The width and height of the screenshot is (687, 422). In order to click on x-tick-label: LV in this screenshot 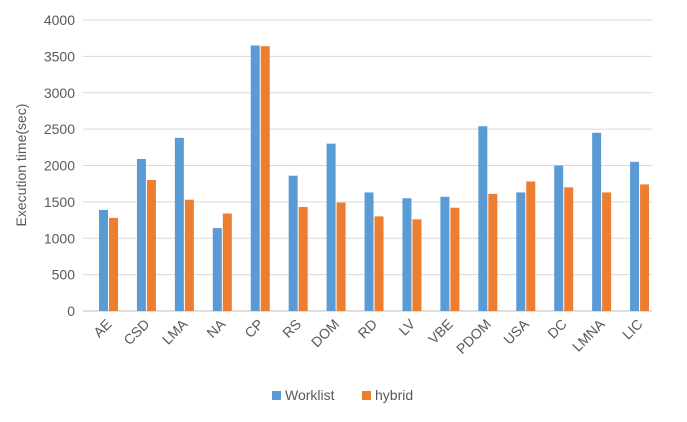, I will do `click(406, 326)`.